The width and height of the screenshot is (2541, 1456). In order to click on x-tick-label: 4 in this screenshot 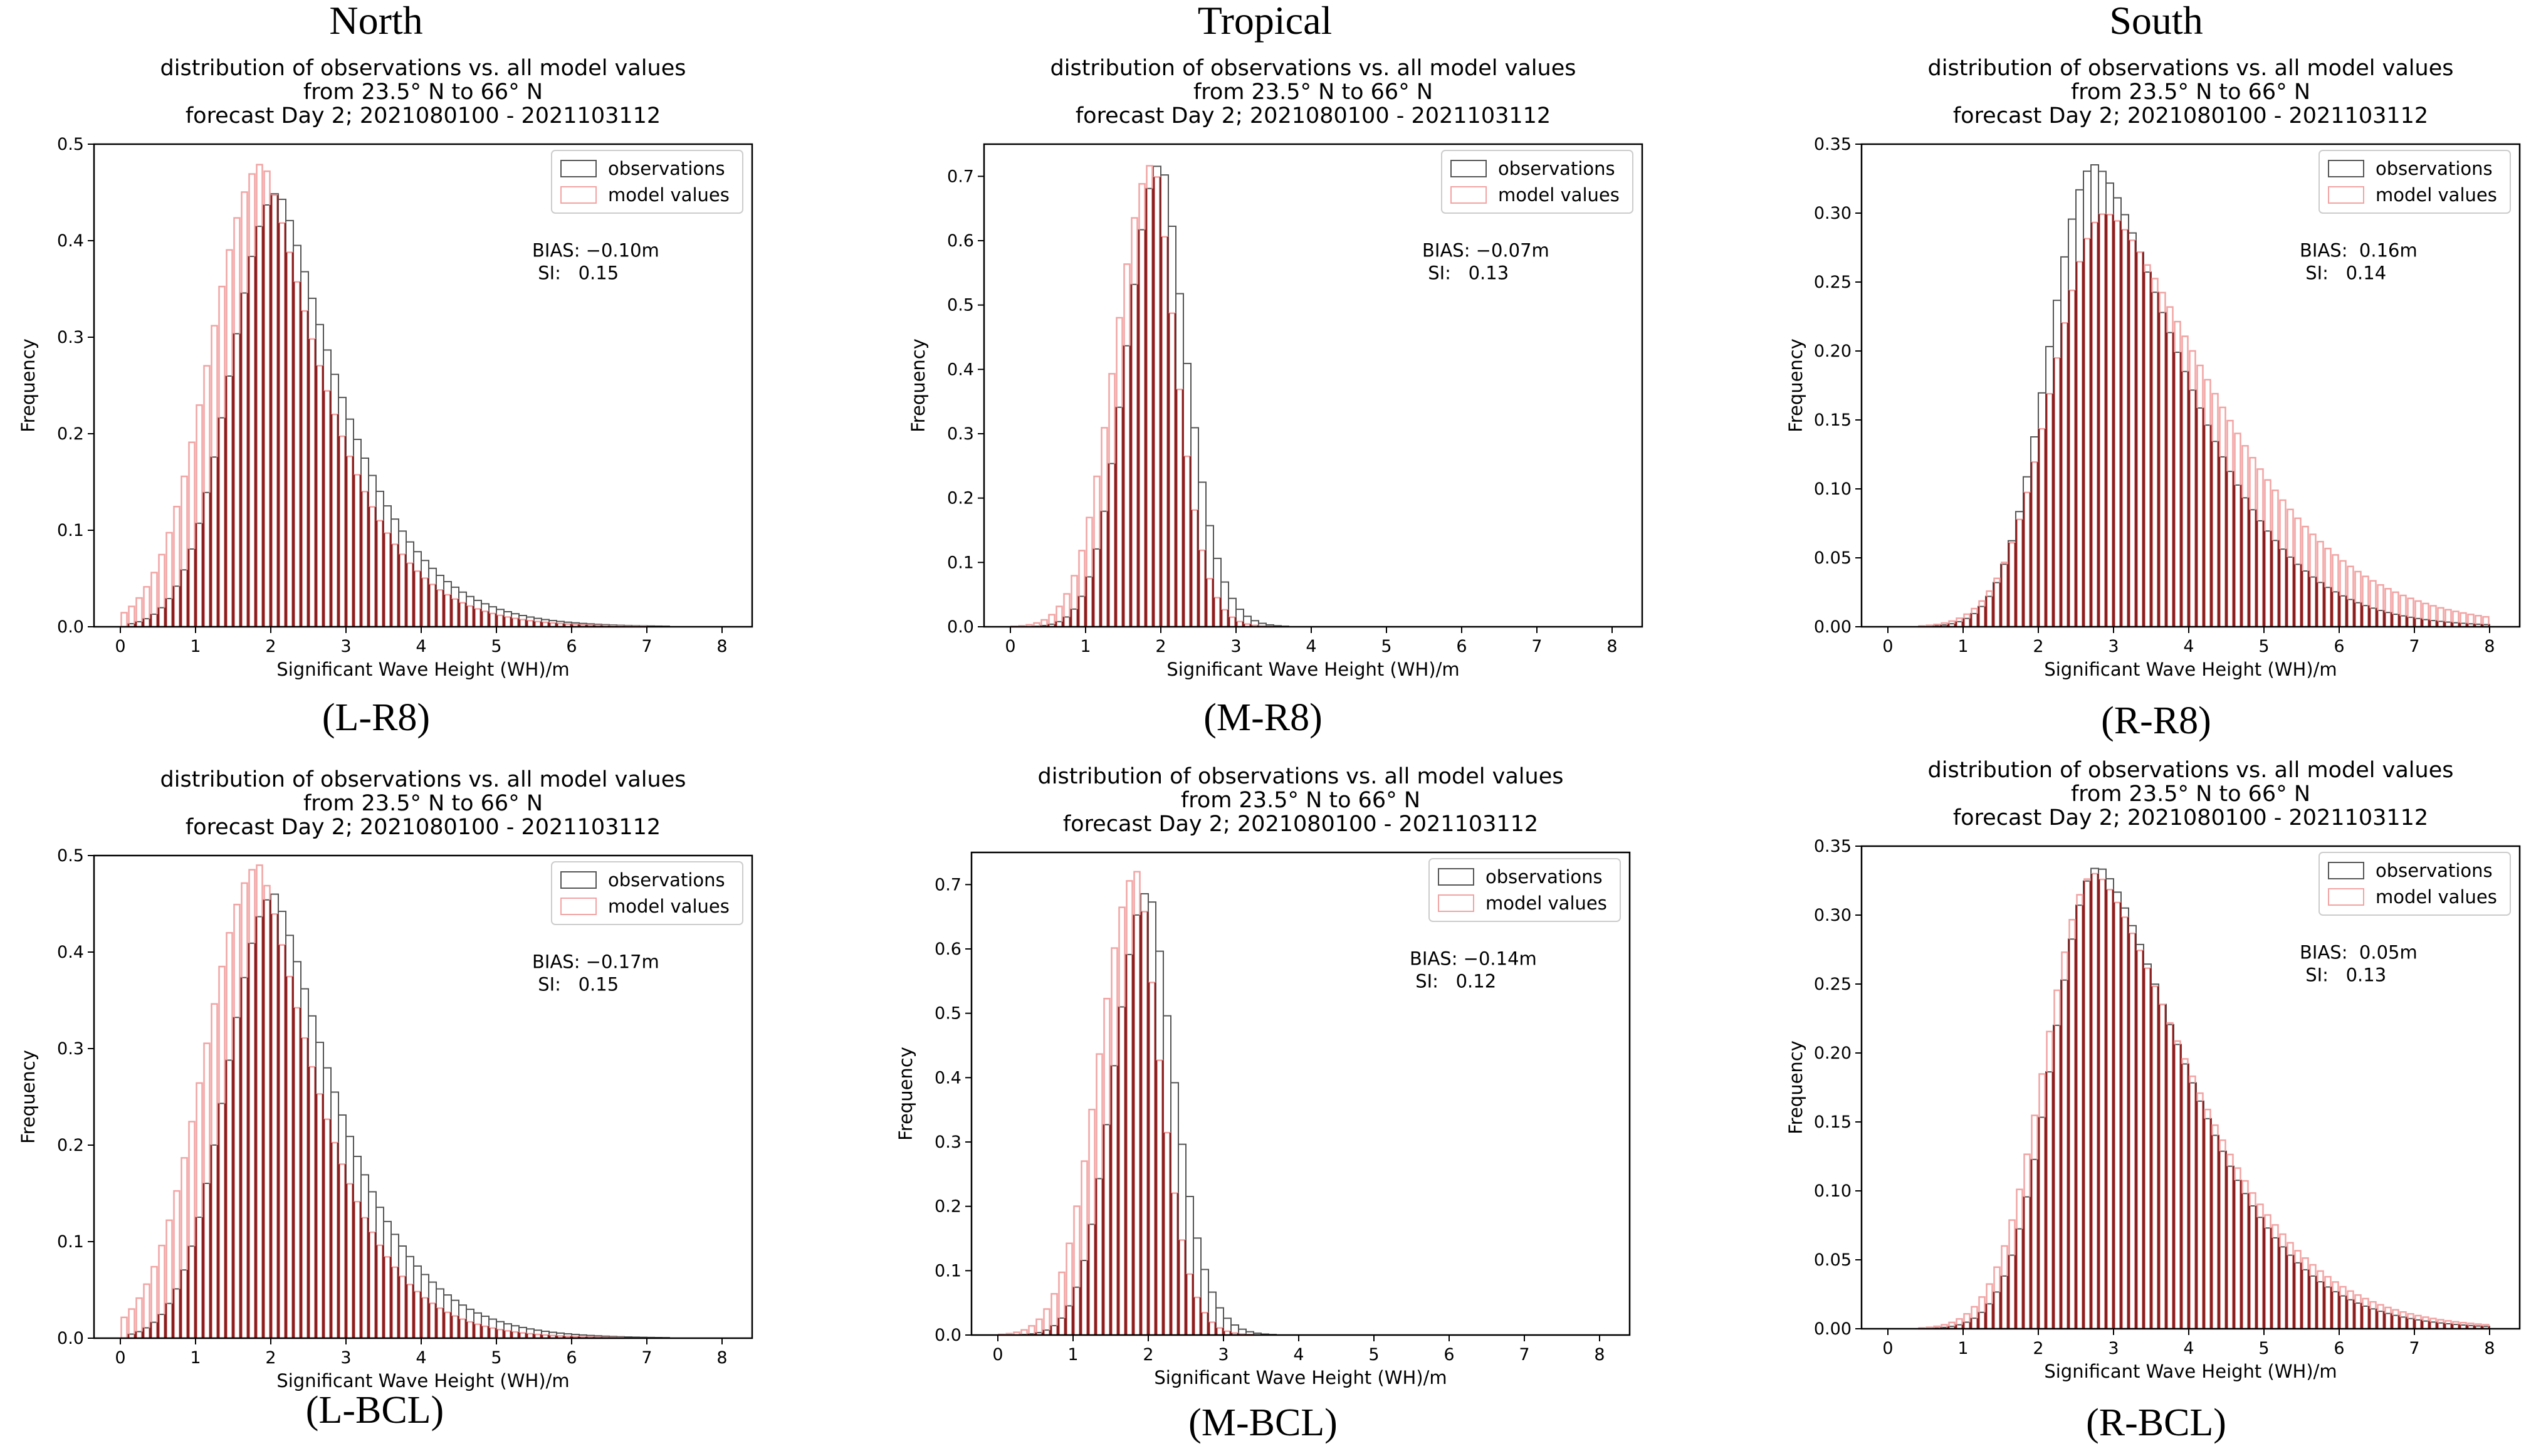, I will do `click(421, 1358)`.